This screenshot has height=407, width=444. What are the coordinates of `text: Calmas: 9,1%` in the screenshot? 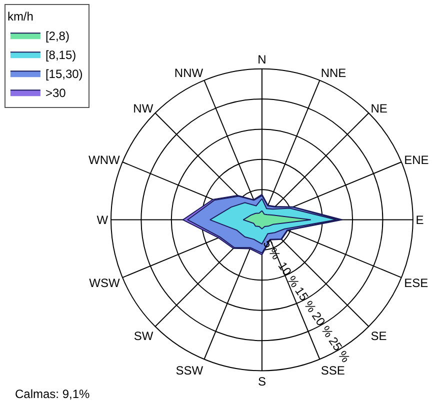 It's located at (52, 394).